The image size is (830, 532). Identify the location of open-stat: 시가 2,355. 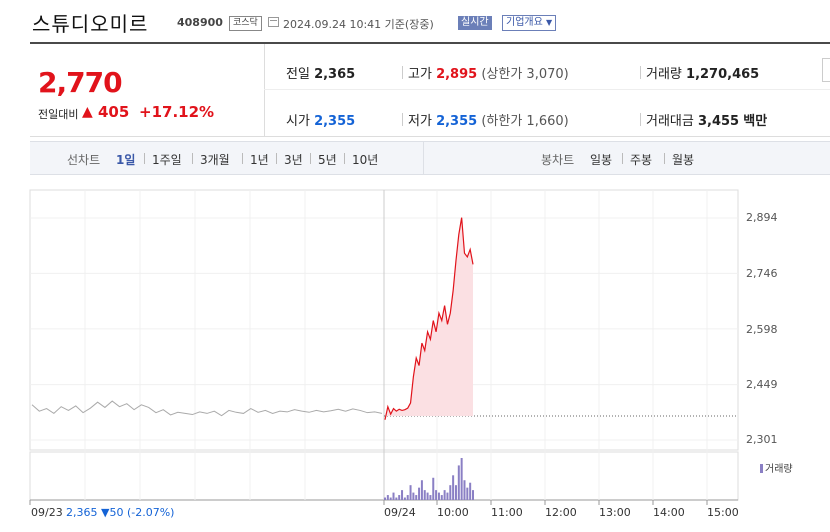
(321, 121).